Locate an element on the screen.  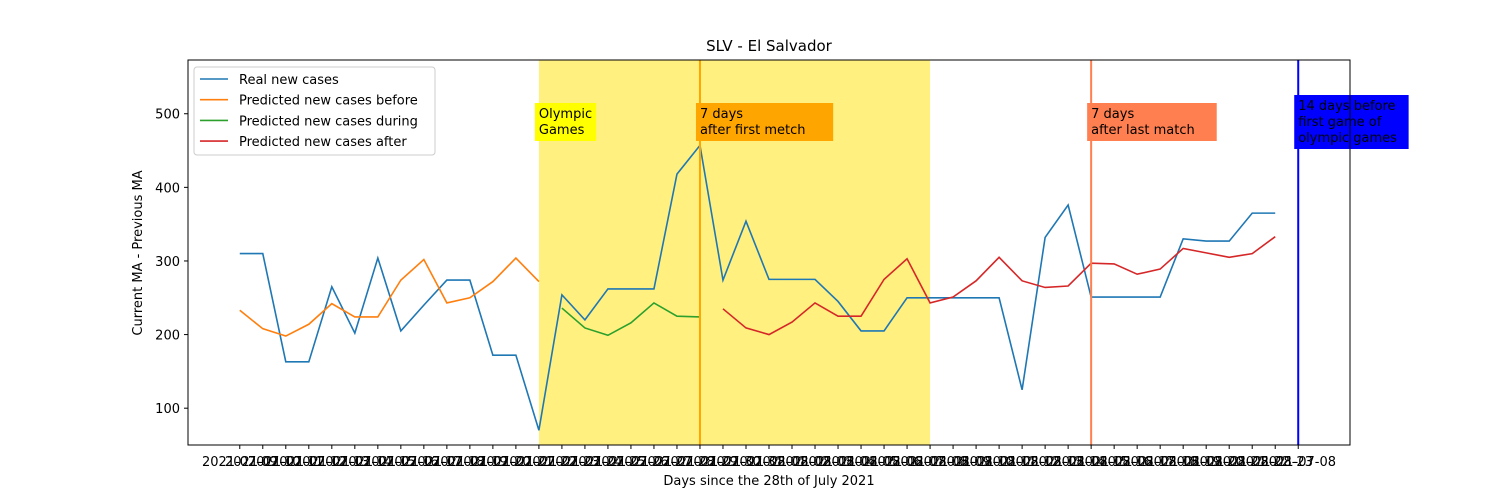
legend-label: Predicted new cases during is located at coordinates (328, 121).